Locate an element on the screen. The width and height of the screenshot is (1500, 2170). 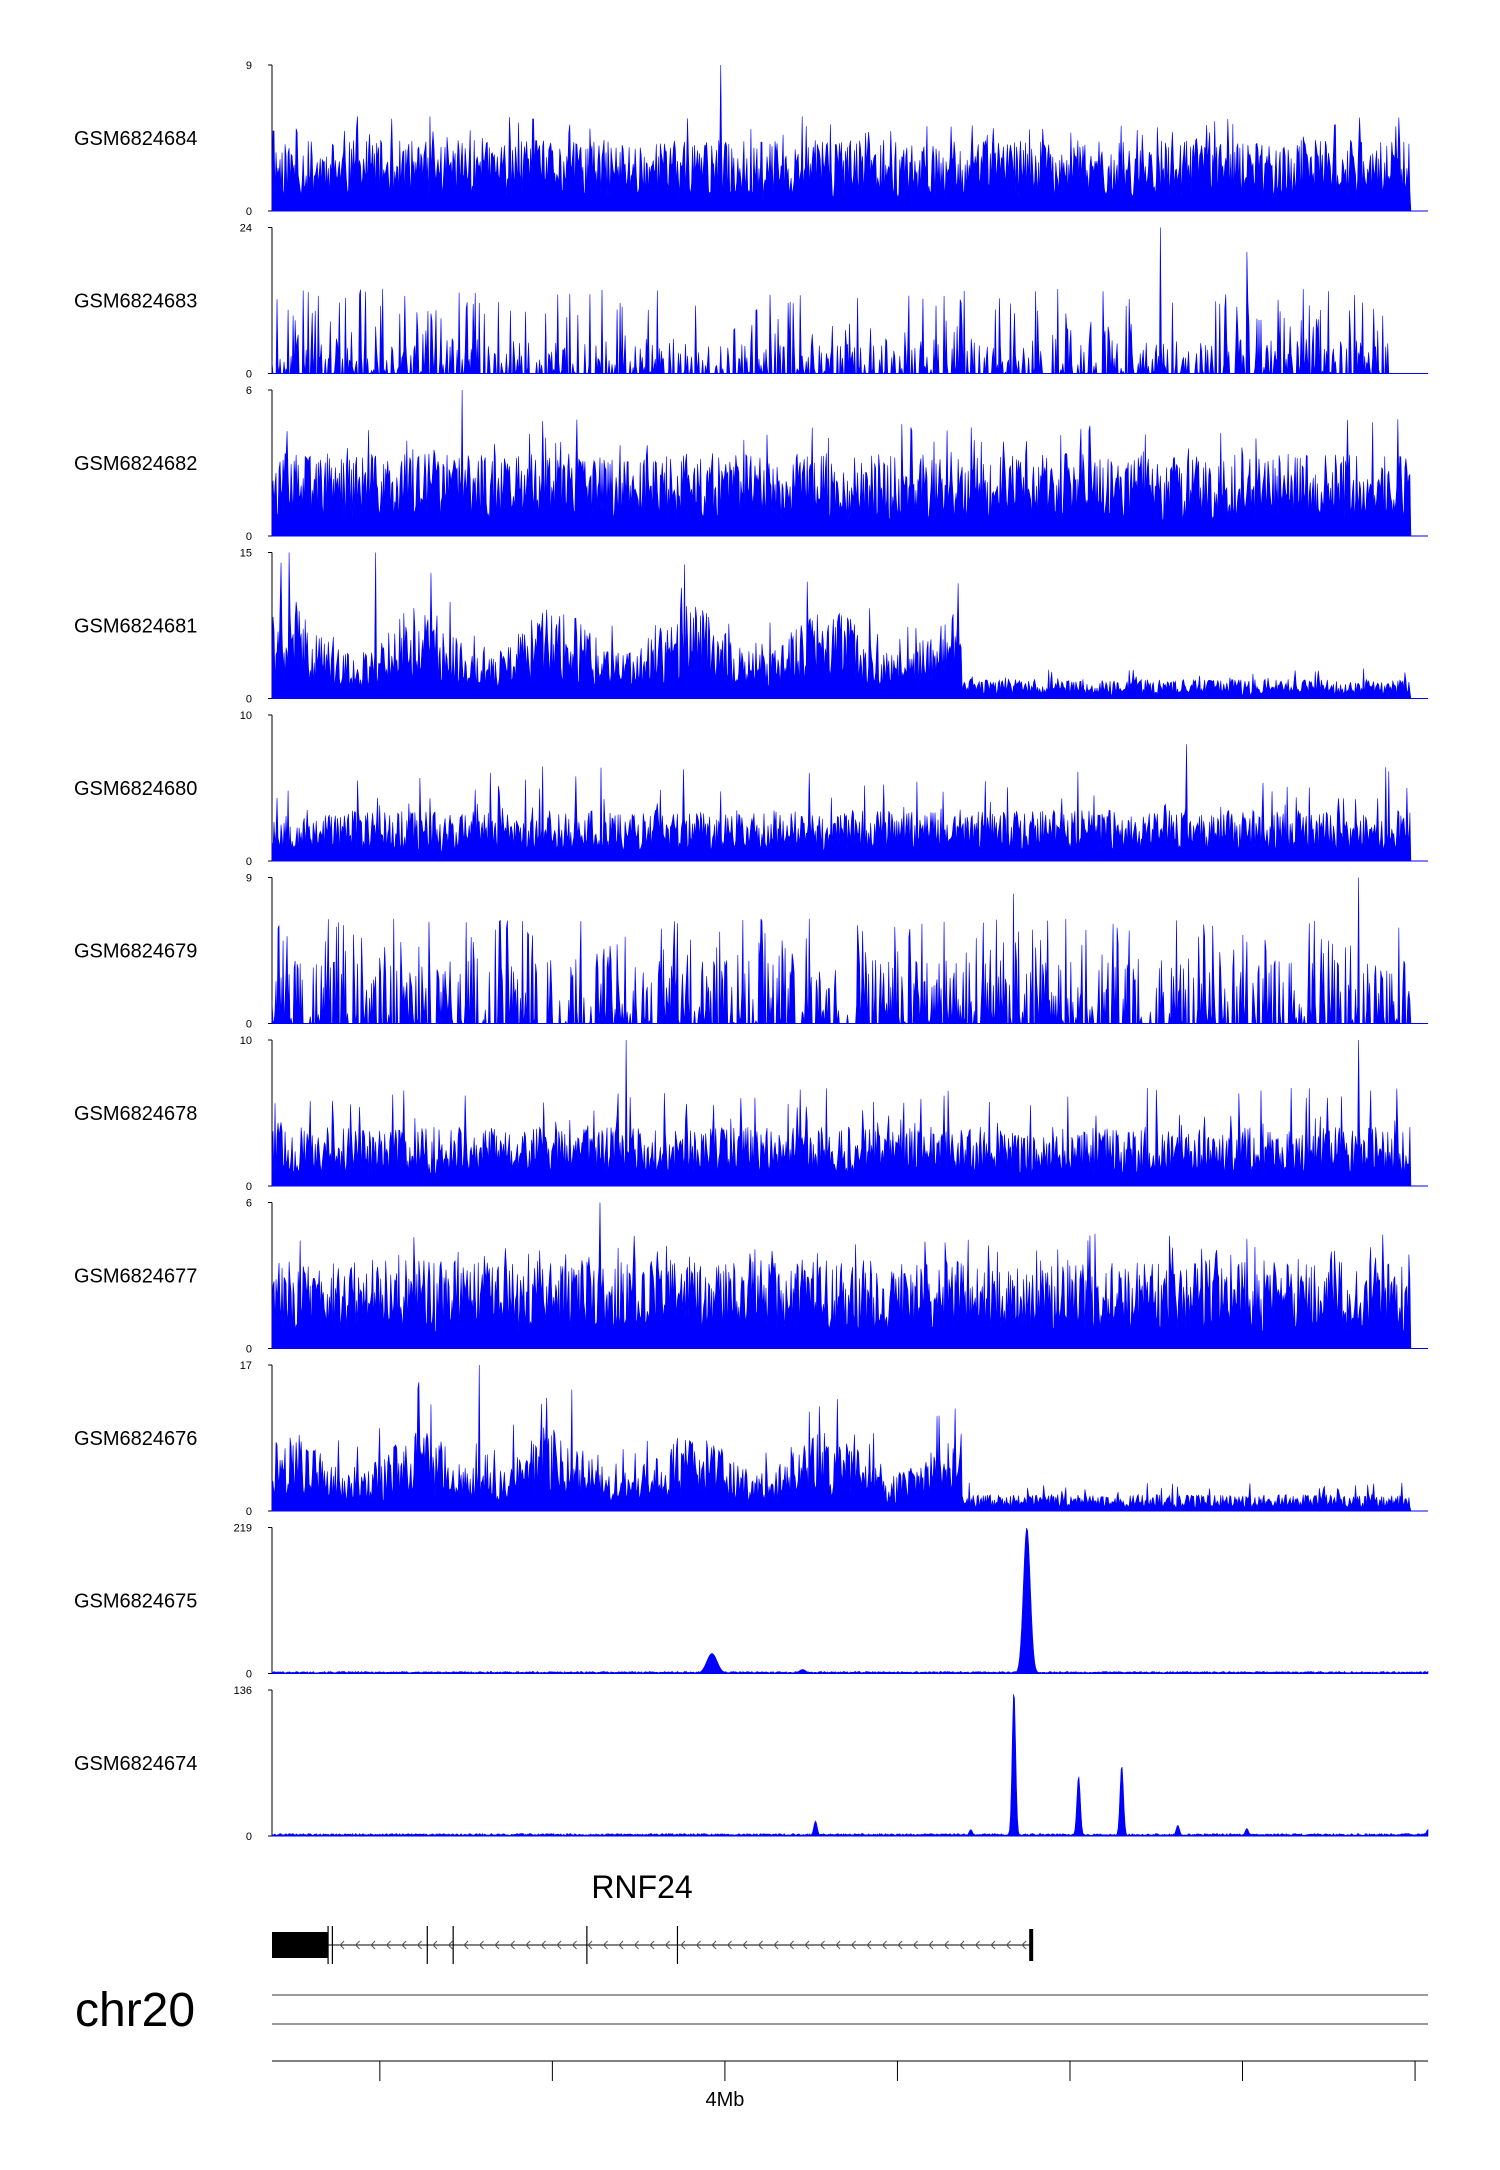
y-max-label: 219 is located at coordinates (243, 1529).